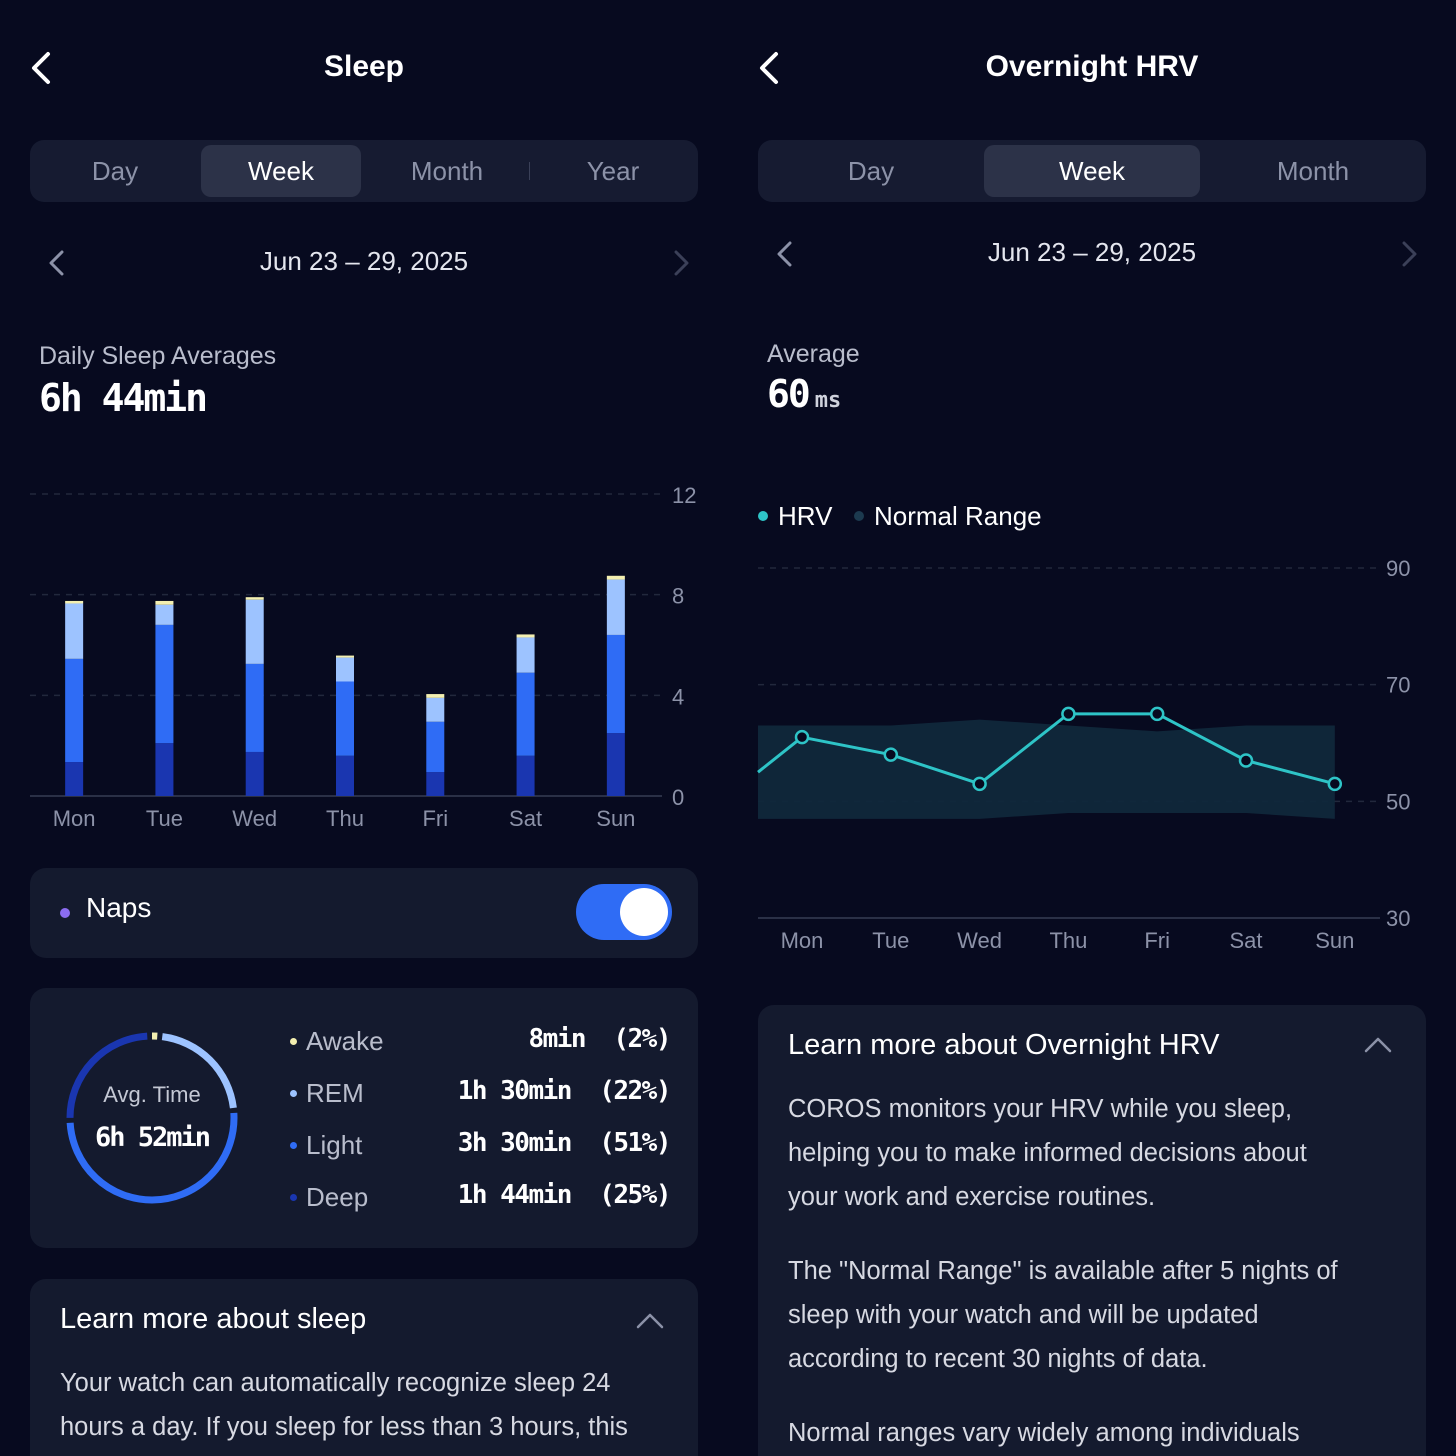 Image resolution: width=1456 pixels, height=1456 pixels. I want to click on light-dot, so click(293, 1145).